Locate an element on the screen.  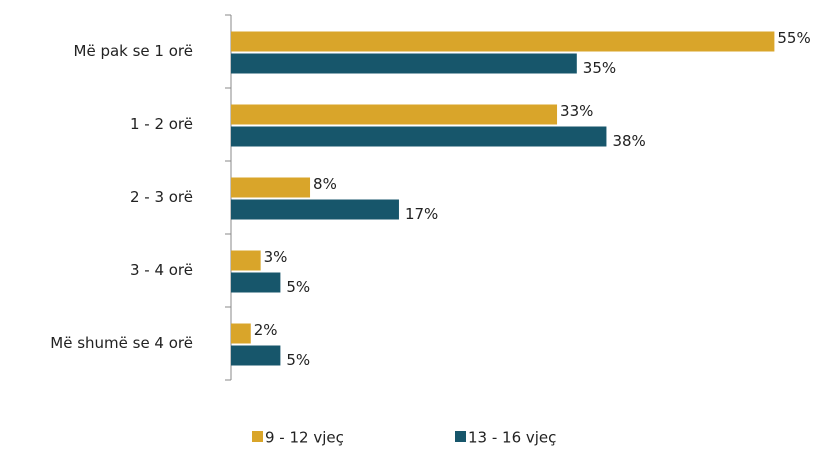
category-label: 1 - 2 orë is located at coordinates (161, 124).